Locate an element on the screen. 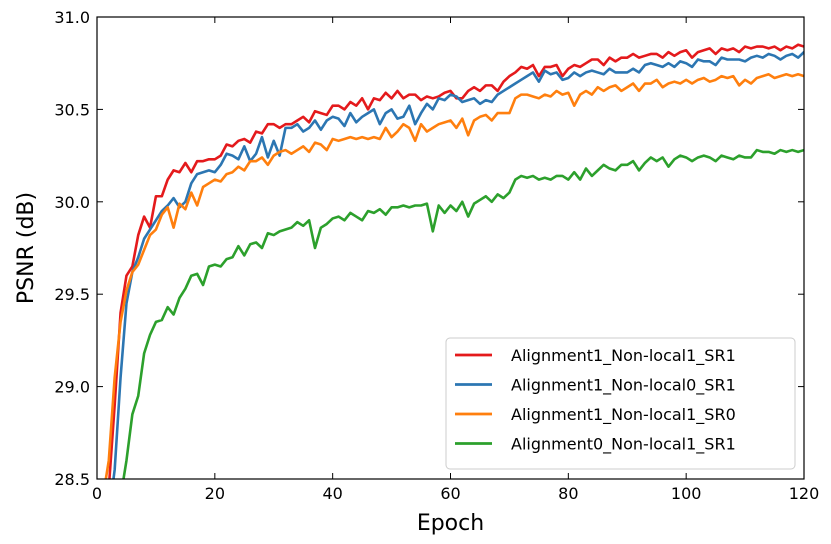 Image resolution: width=831 pixels, height=544 pixels. x-tick-label: 120 is located at coordinates (804, 493).